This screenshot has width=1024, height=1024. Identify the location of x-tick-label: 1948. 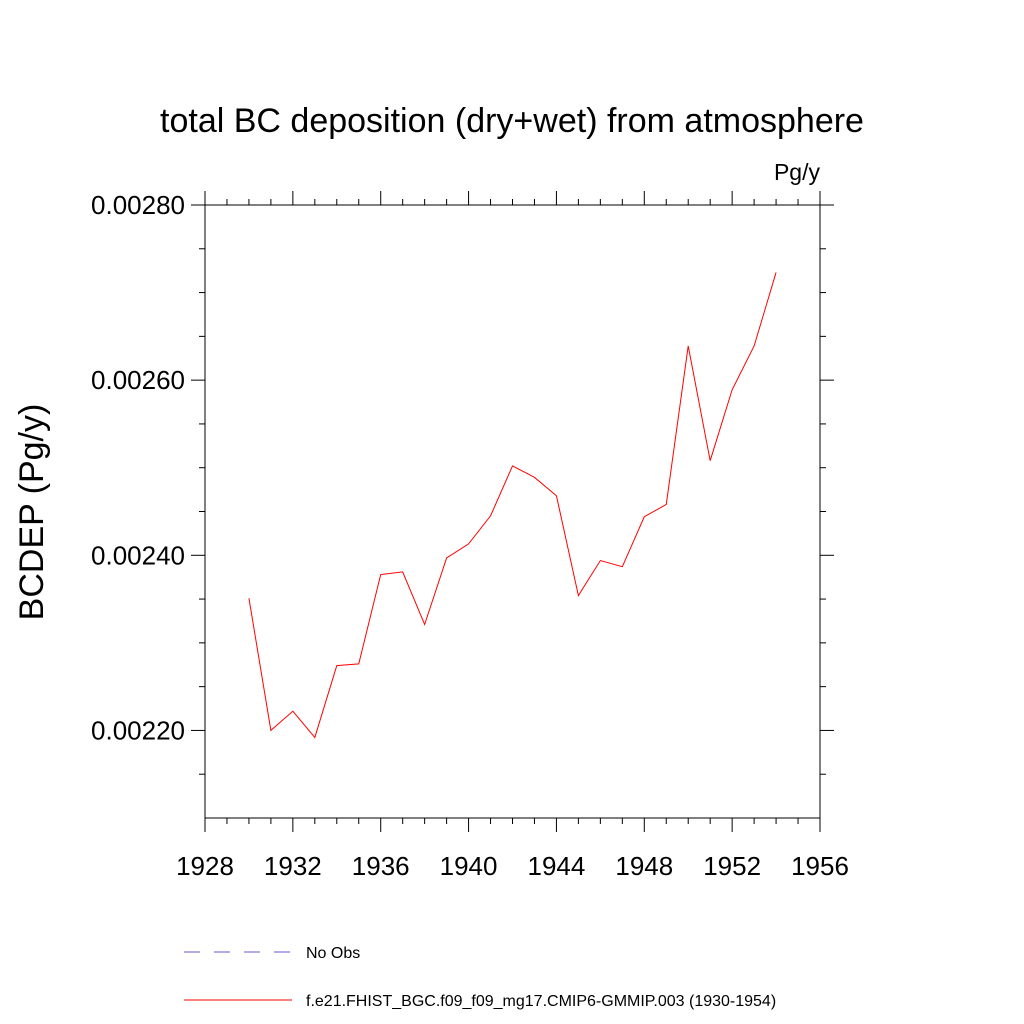
(644, 866).